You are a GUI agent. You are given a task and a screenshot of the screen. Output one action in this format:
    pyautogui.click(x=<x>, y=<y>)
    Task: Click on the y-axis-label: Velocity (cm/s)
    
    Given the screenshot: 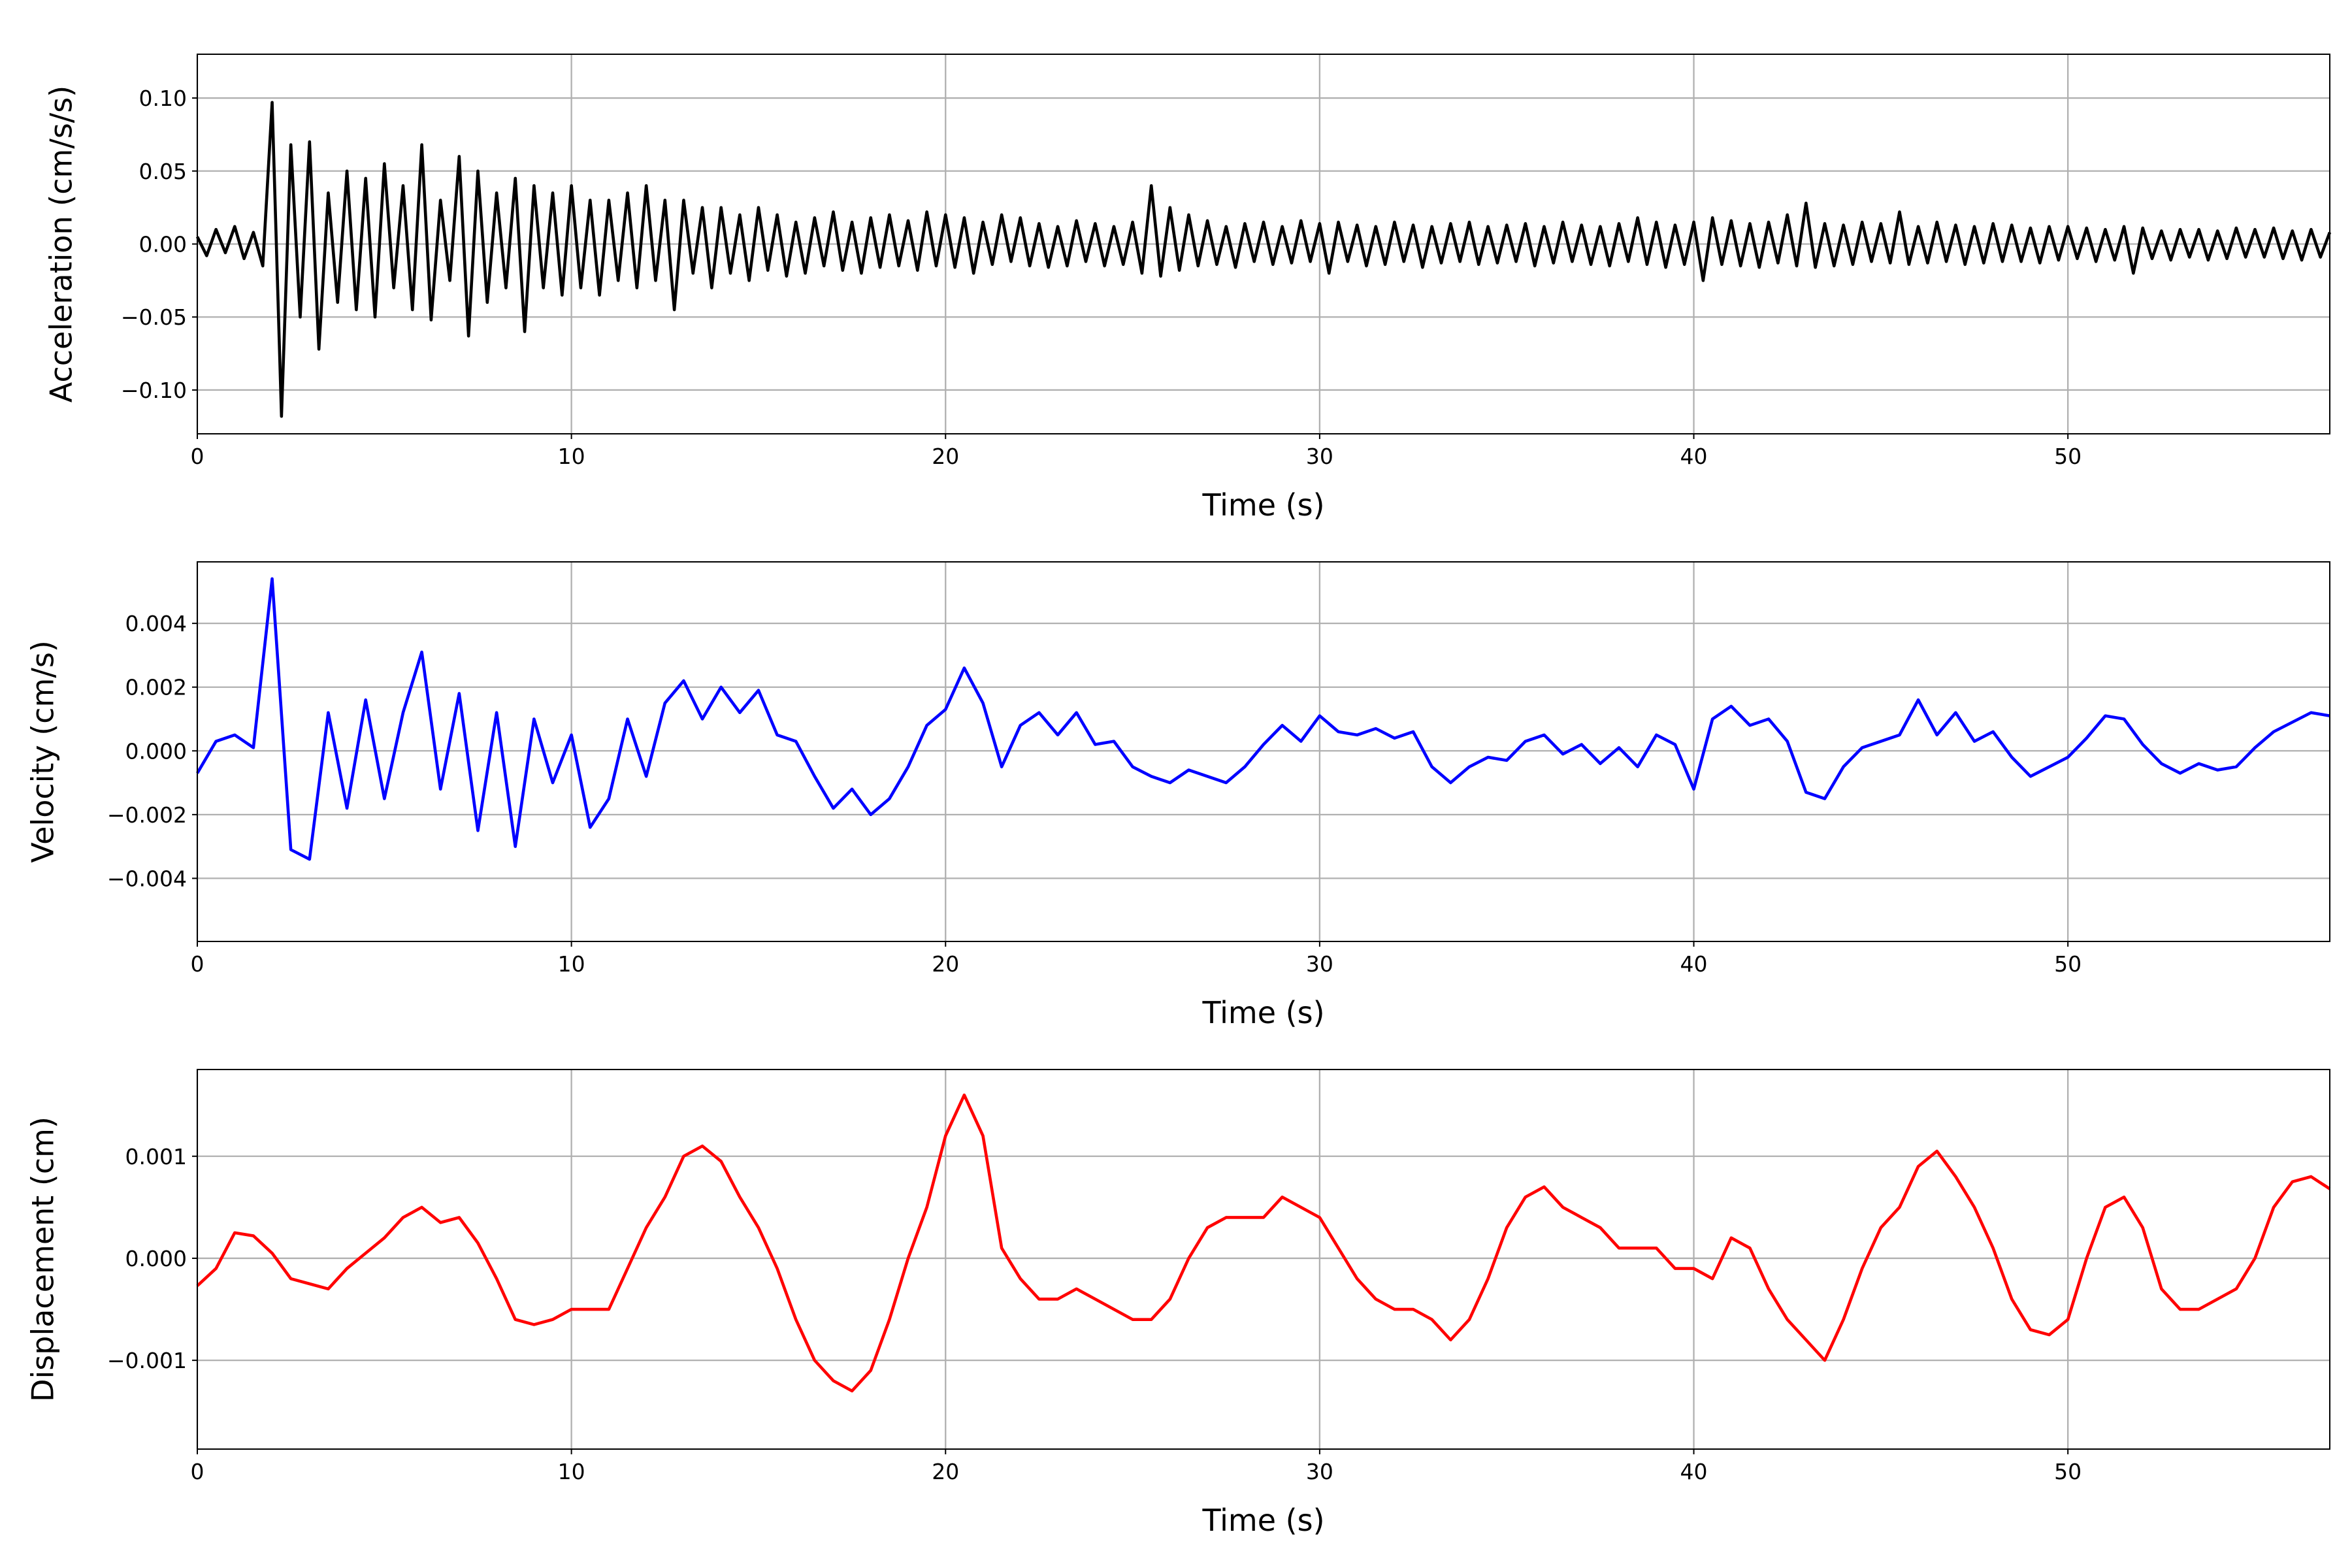 What is the action you would take?
    pyautogui.click(x=43, y=751)
    